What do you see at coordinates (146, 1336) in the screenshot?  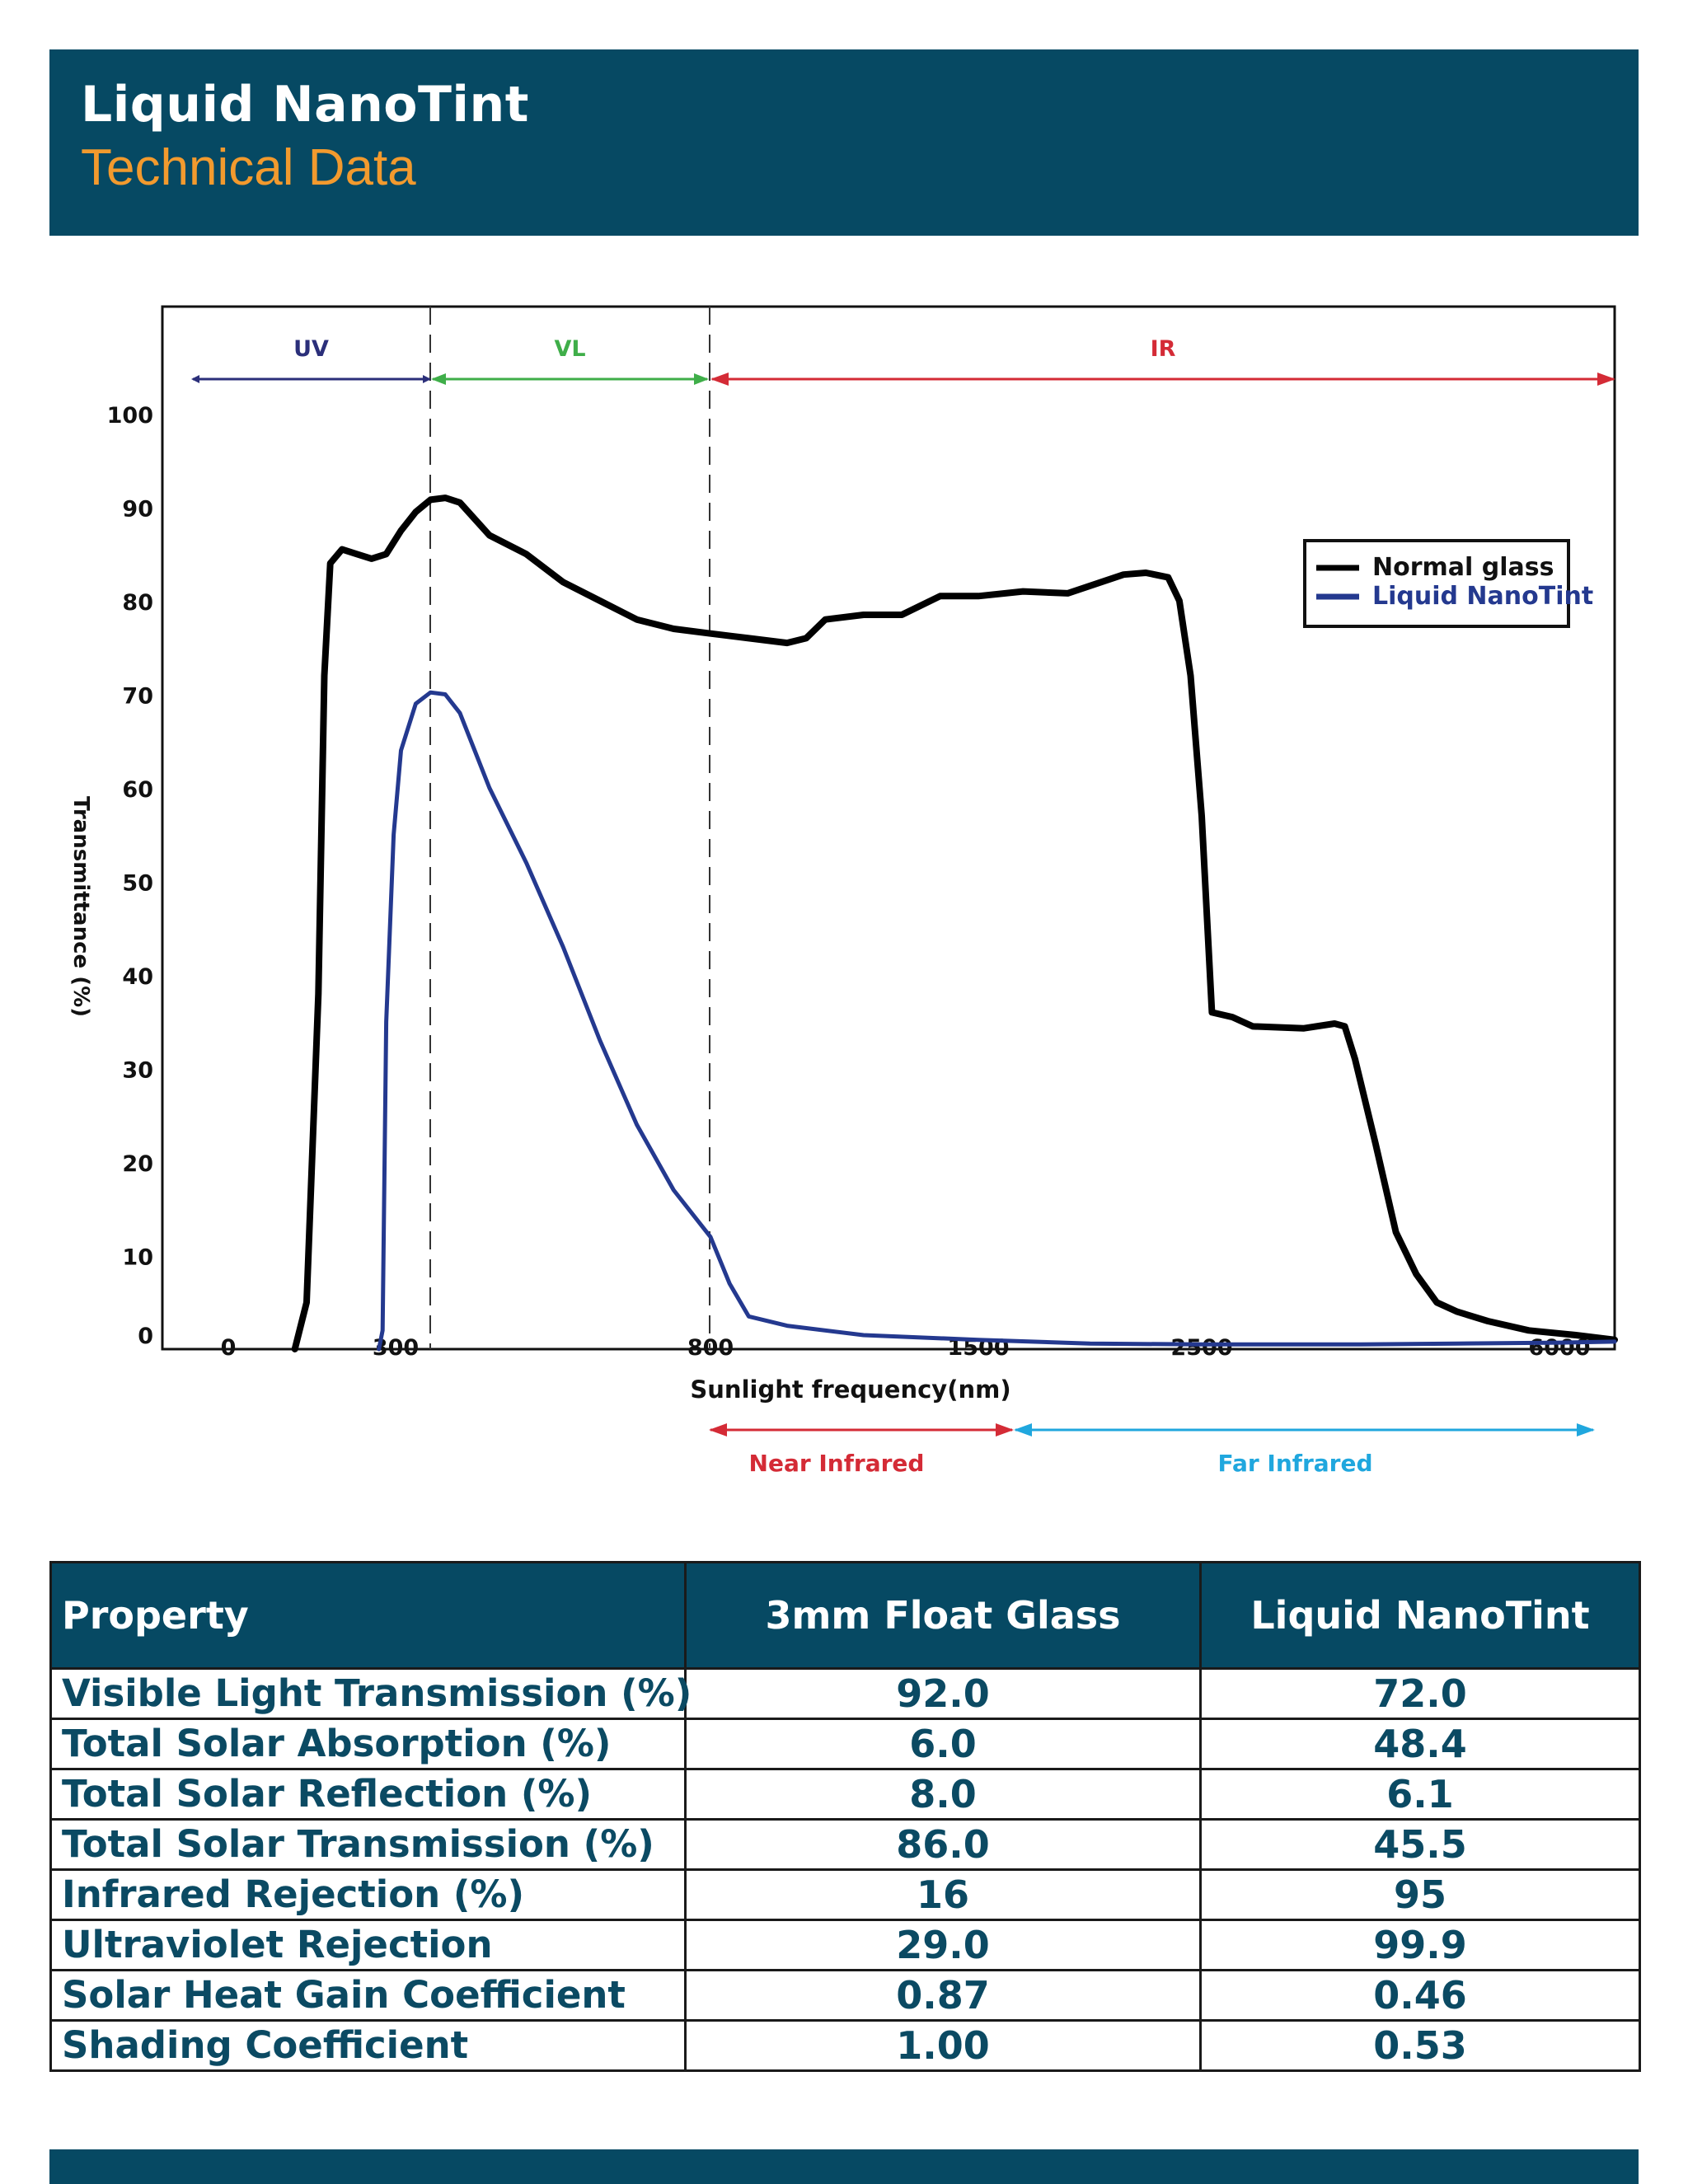 I see `y-tick-label: 0` at bounding box center [146, 1336].